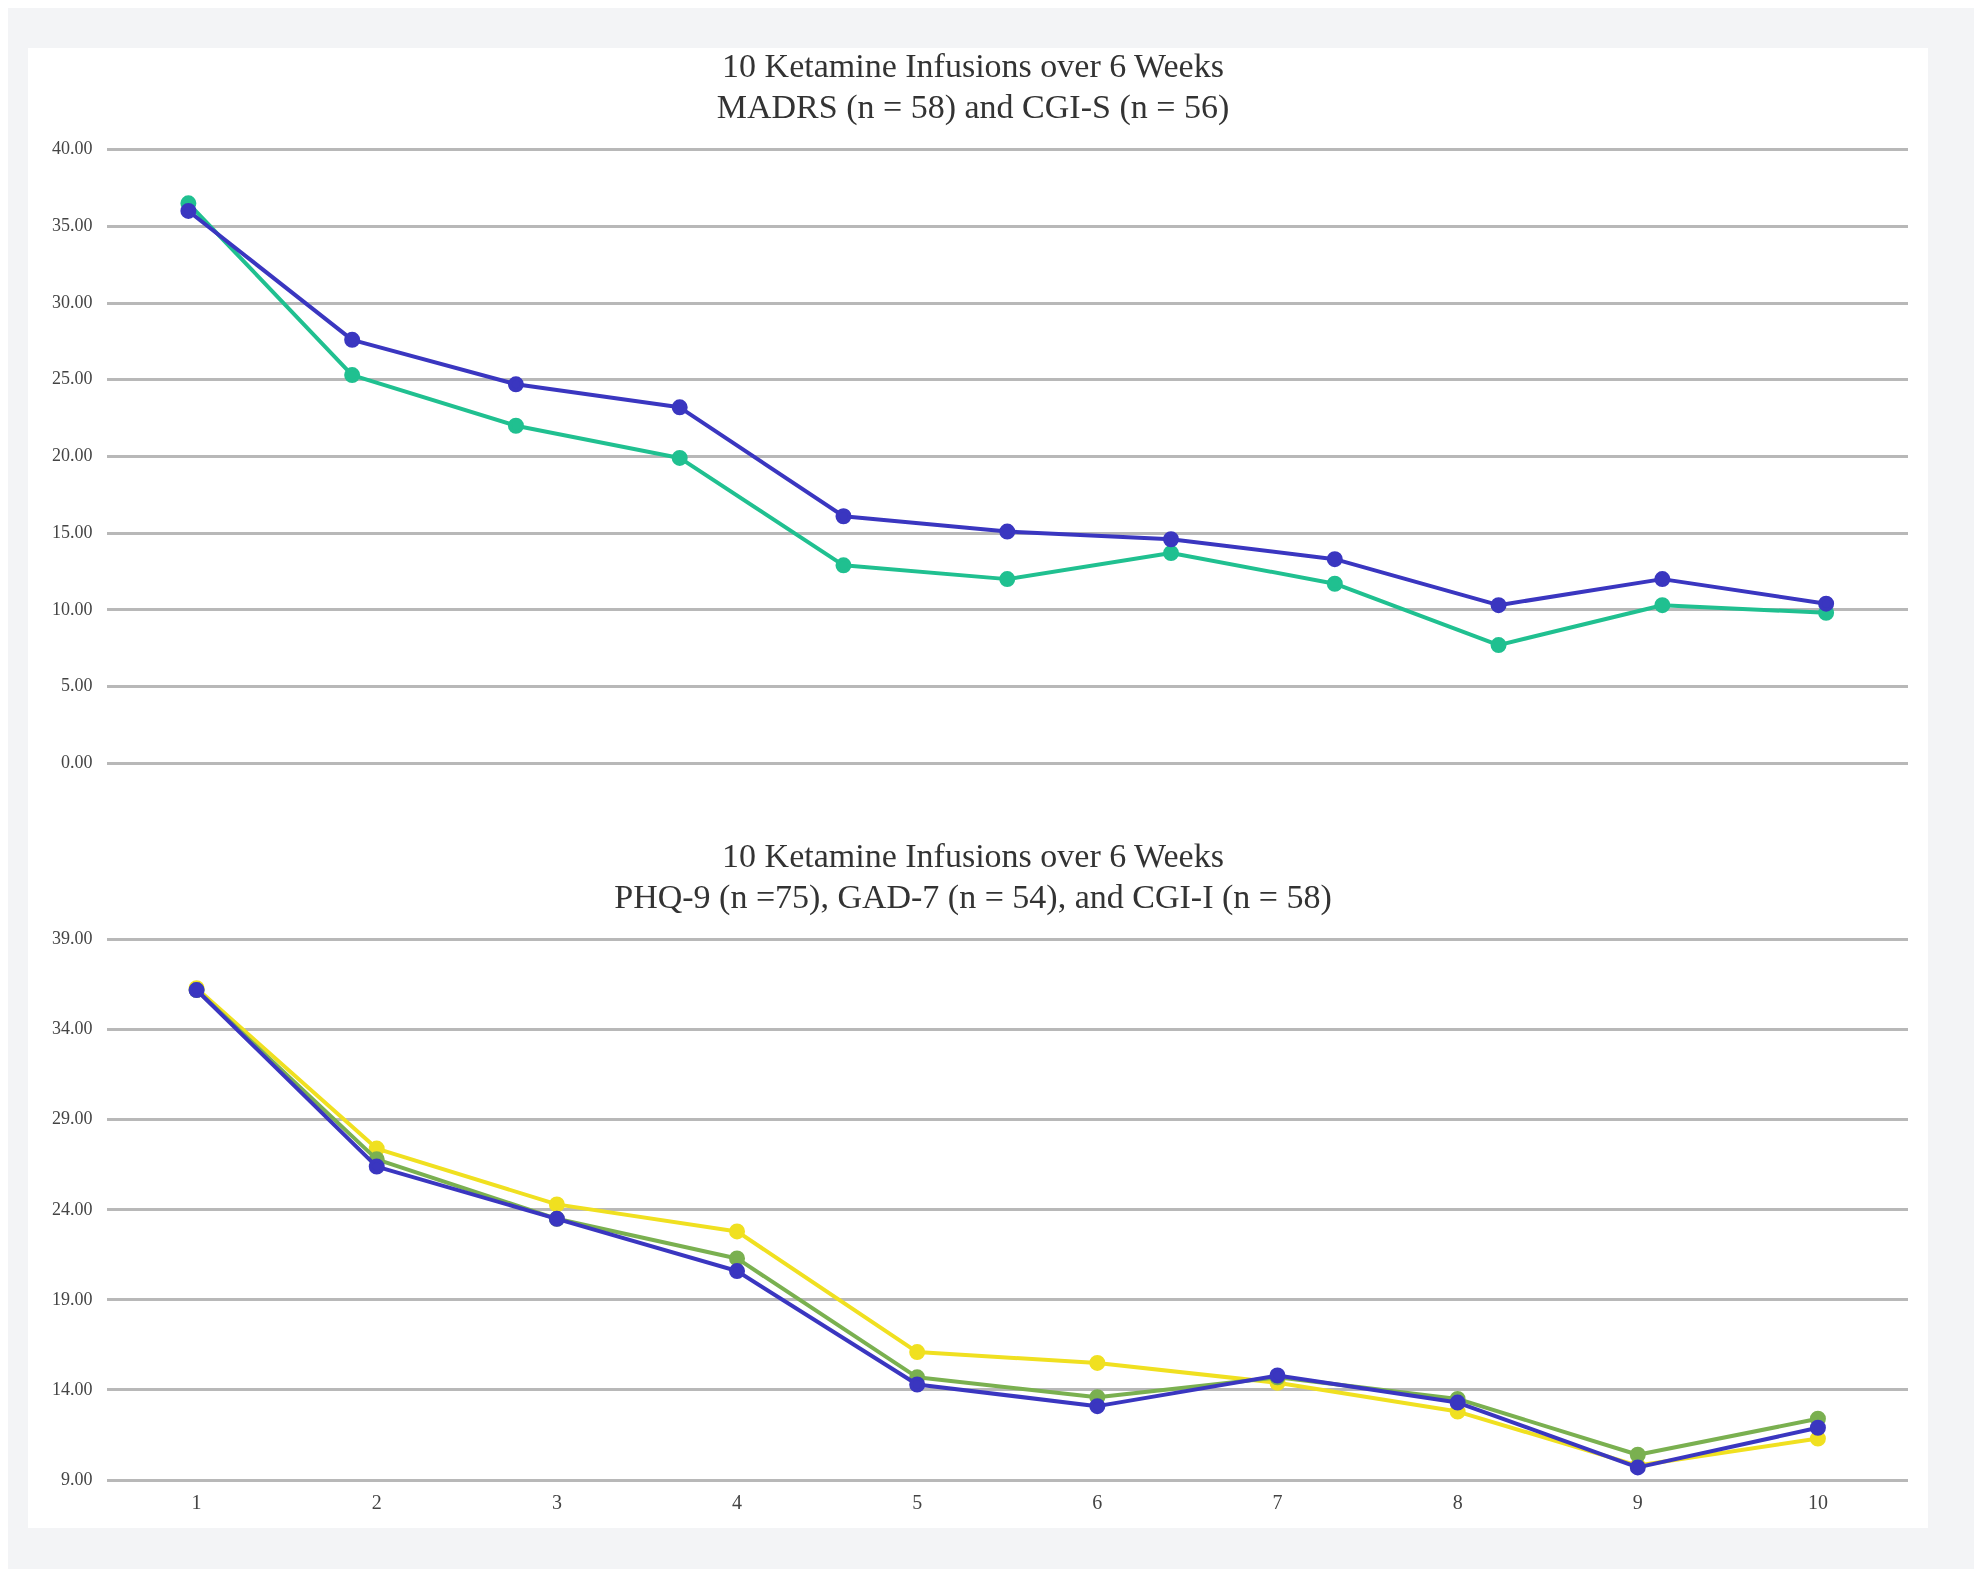 This screenshot has width=1982, height=1569. What do you see at coordinates (72, 301) in the screenshot?
I see `y-tick-label: 30.00` at bounding box center [72, 301].